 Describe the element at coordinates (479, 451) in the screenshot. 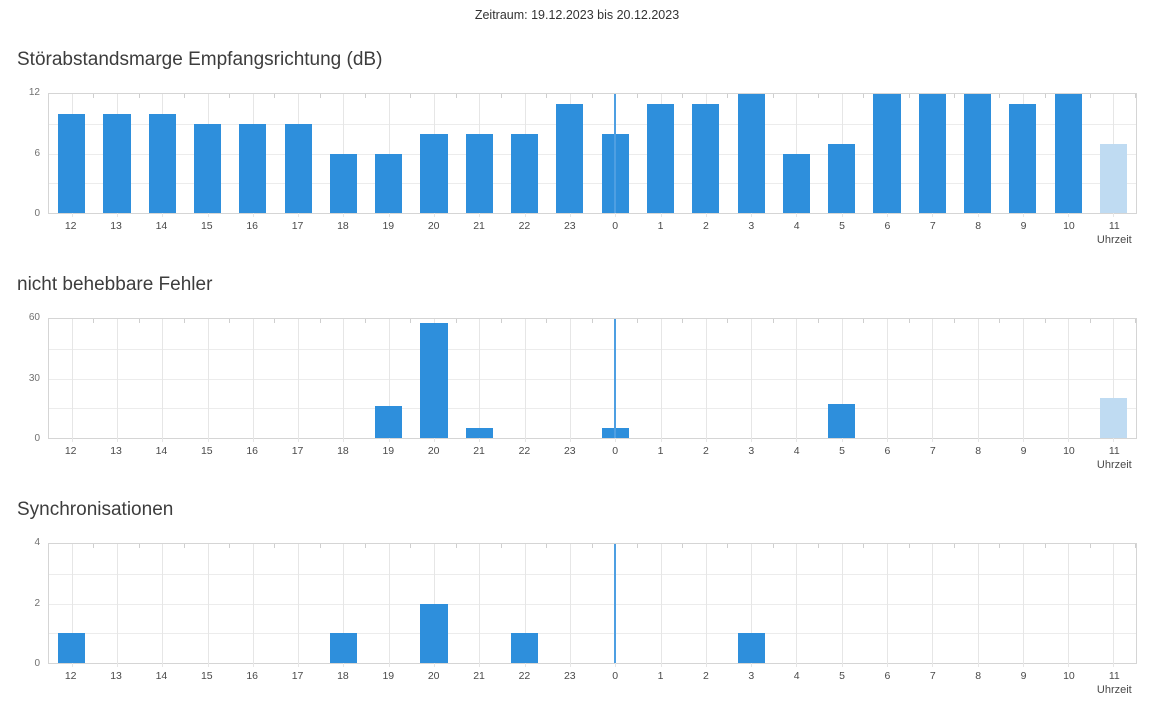

I see `x-tick-label: 21` at that location.